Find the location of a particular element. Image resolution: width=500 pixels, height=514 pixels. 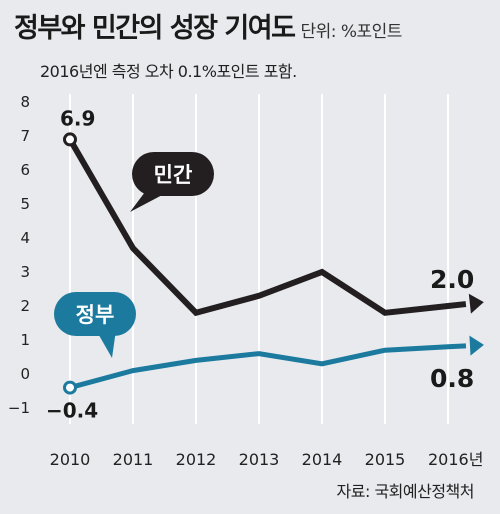

x-tick-label: 2014 is located at coordinates (322, 459).